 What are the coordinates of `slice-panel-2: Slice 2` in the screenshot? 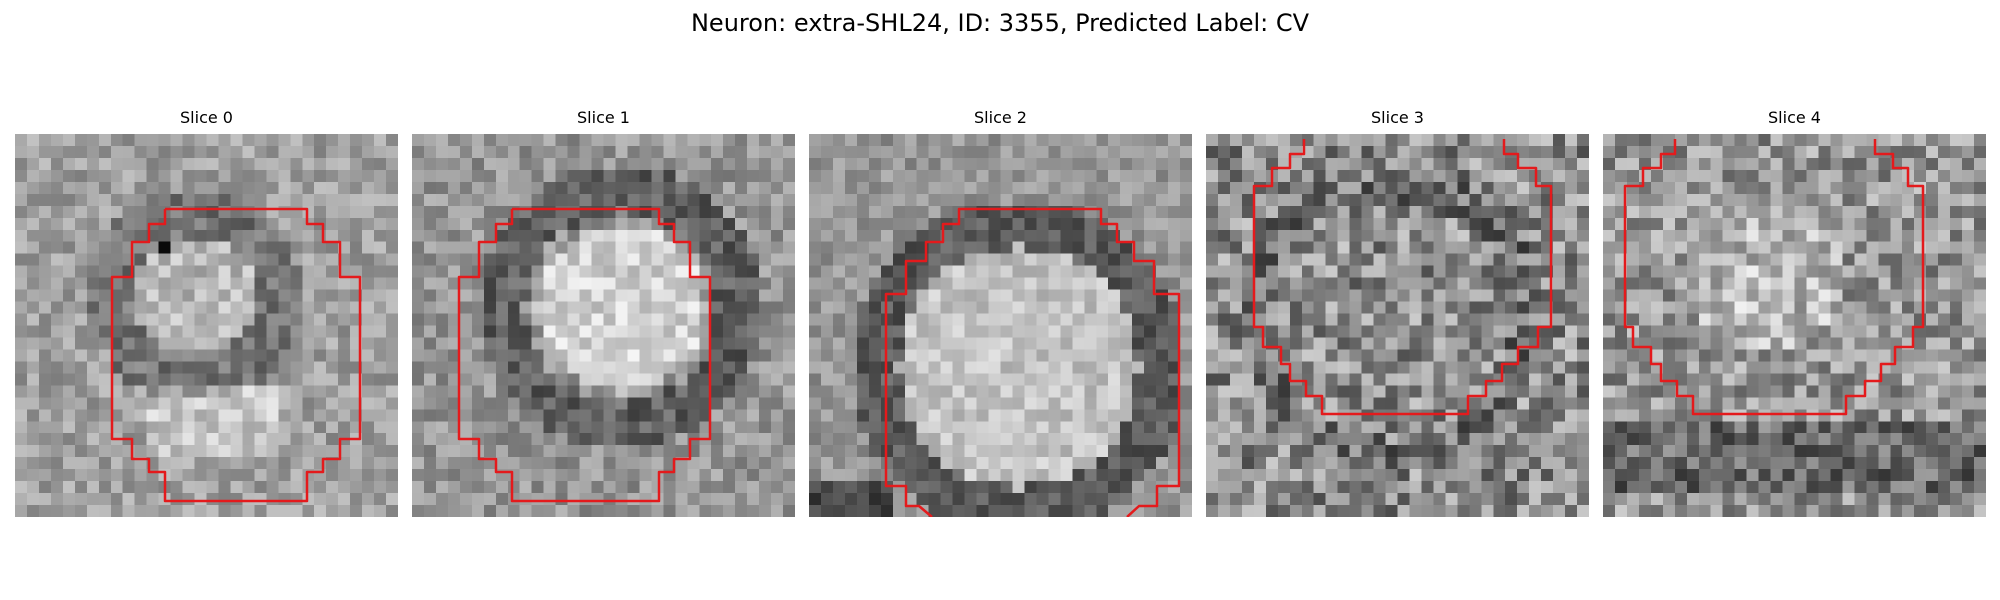 It's located at (1000, 313).